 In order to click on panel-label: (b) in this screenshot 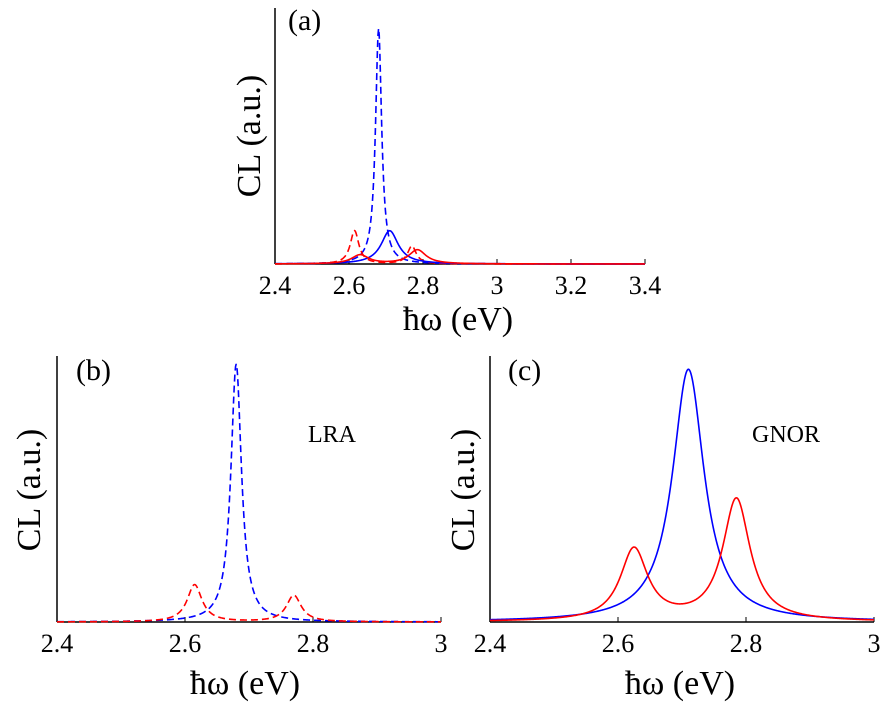, I will do `click(93, 370)`.